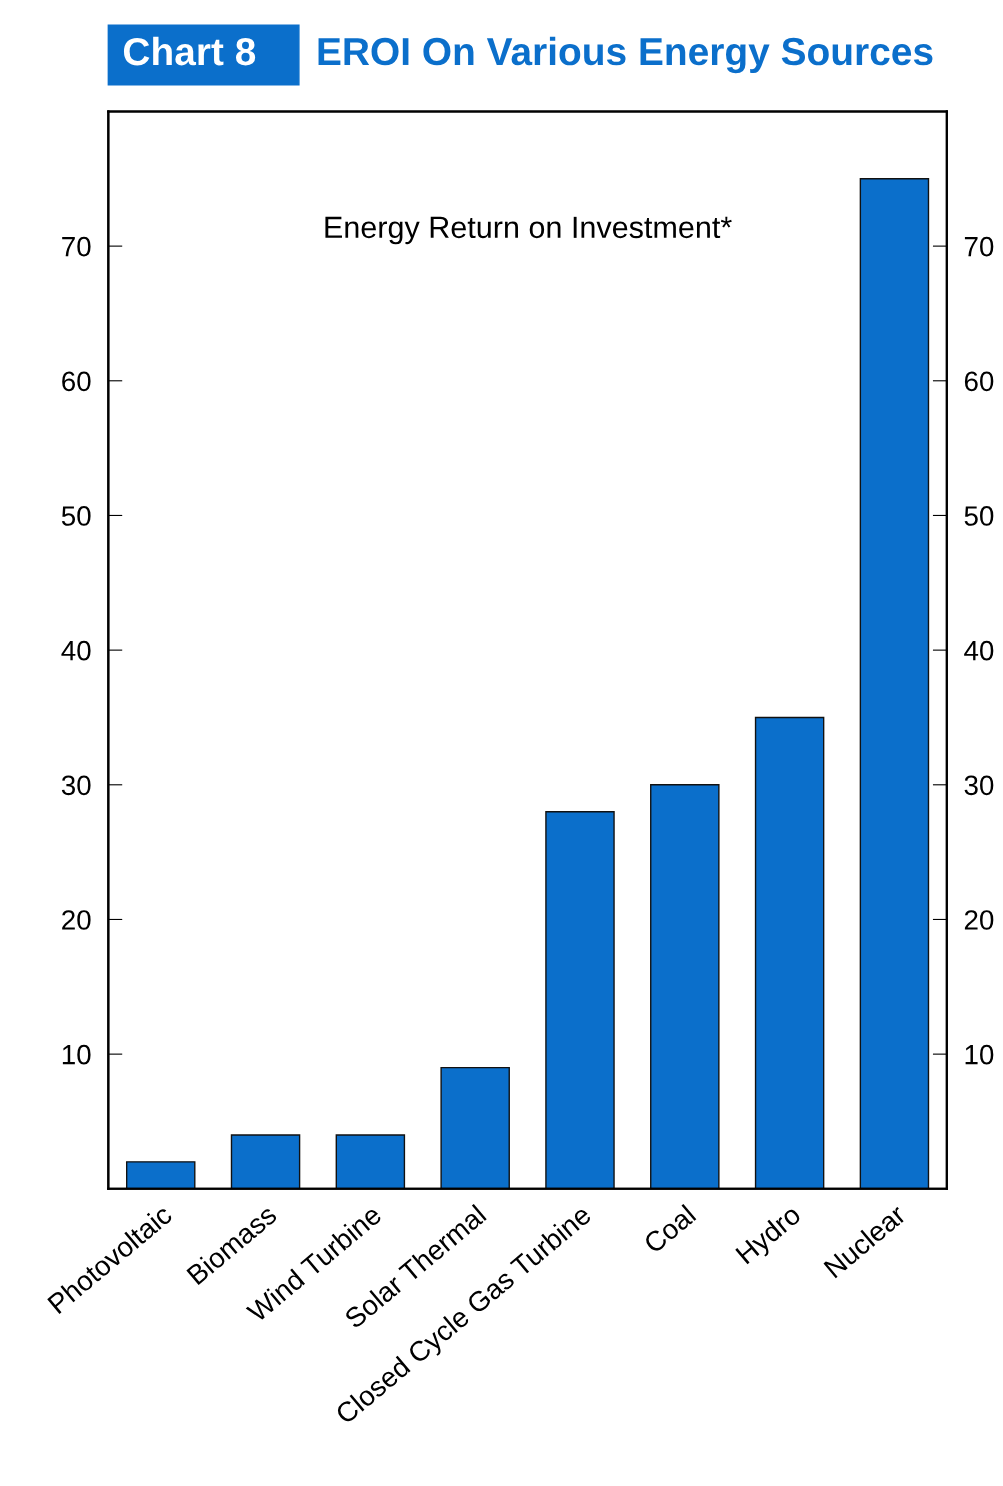 The height and width of the screenshot is (1486, 1003). Describe the element at coordinates (76, 785) in the screenshot. I see `y-tick-label: 30` at that location.